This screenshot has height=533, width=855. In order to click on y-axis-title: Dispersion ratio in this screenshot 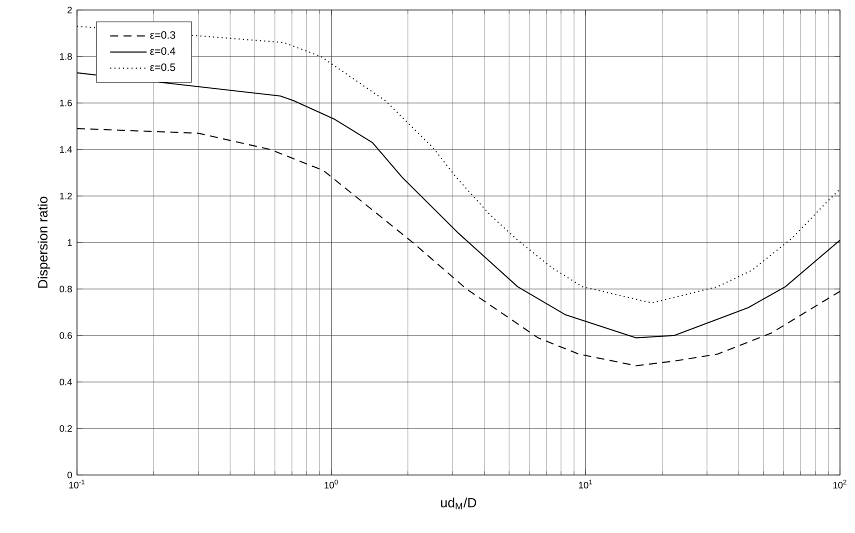, I will do `click(44, 242)`.